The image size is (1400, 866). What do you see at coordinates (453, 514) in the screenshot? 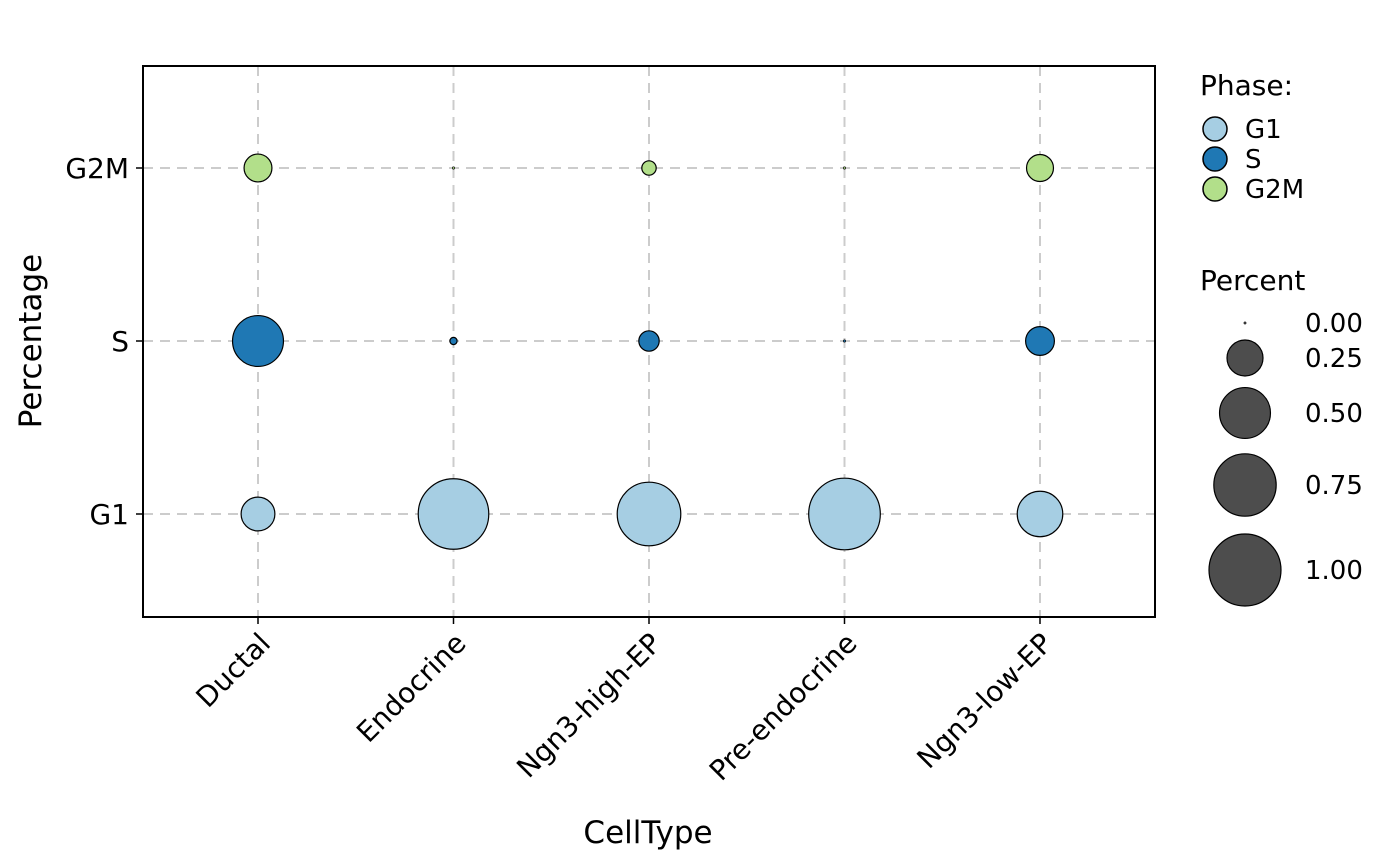
I see `point-g1-endocrine` at bounding box center [453, 514].